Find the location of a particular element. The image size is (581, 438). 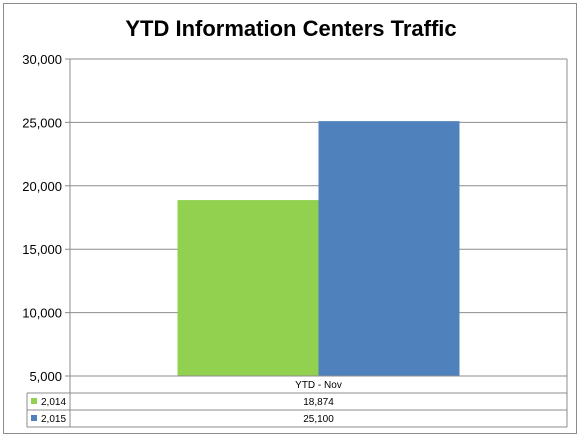

bar-2014 is located at coordinates (248, 288).